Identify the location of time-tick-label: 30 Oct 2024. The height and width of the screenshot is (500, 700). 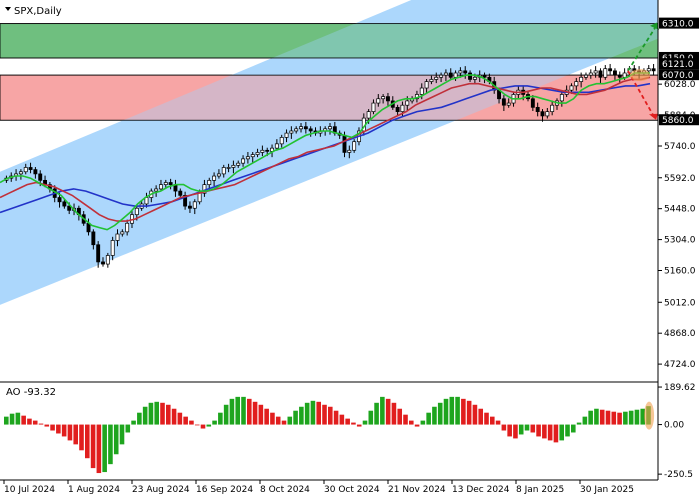
(352, 490).